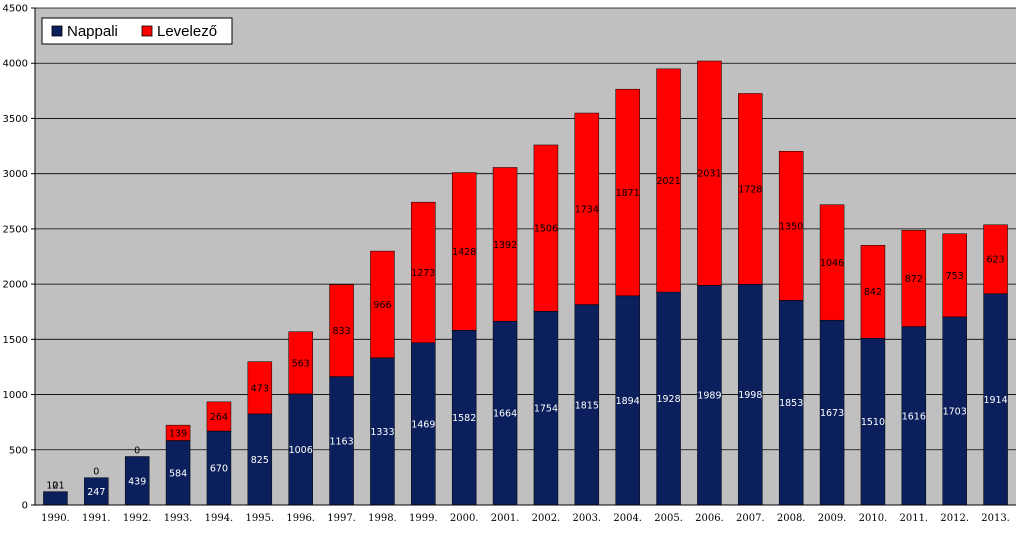  I want to click on data-label: 1673, so click(832, 413).